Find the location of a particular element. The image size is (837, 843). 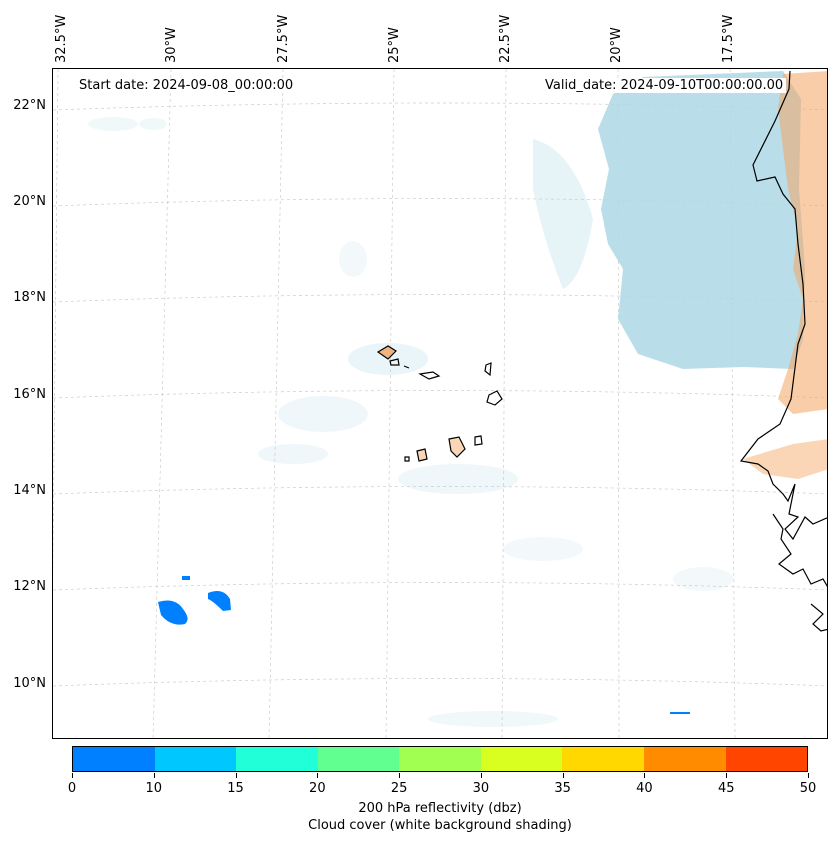

lat-label: 22°N is located at coordinates (29, 105).